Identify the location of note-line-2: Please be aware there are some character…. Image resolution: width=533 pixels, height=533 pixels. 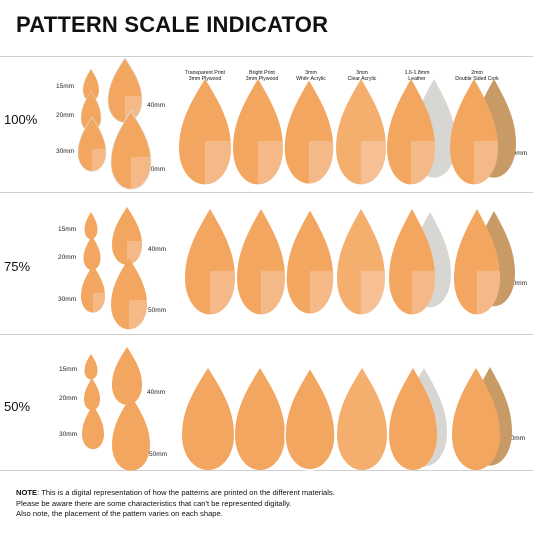
(154, 503).